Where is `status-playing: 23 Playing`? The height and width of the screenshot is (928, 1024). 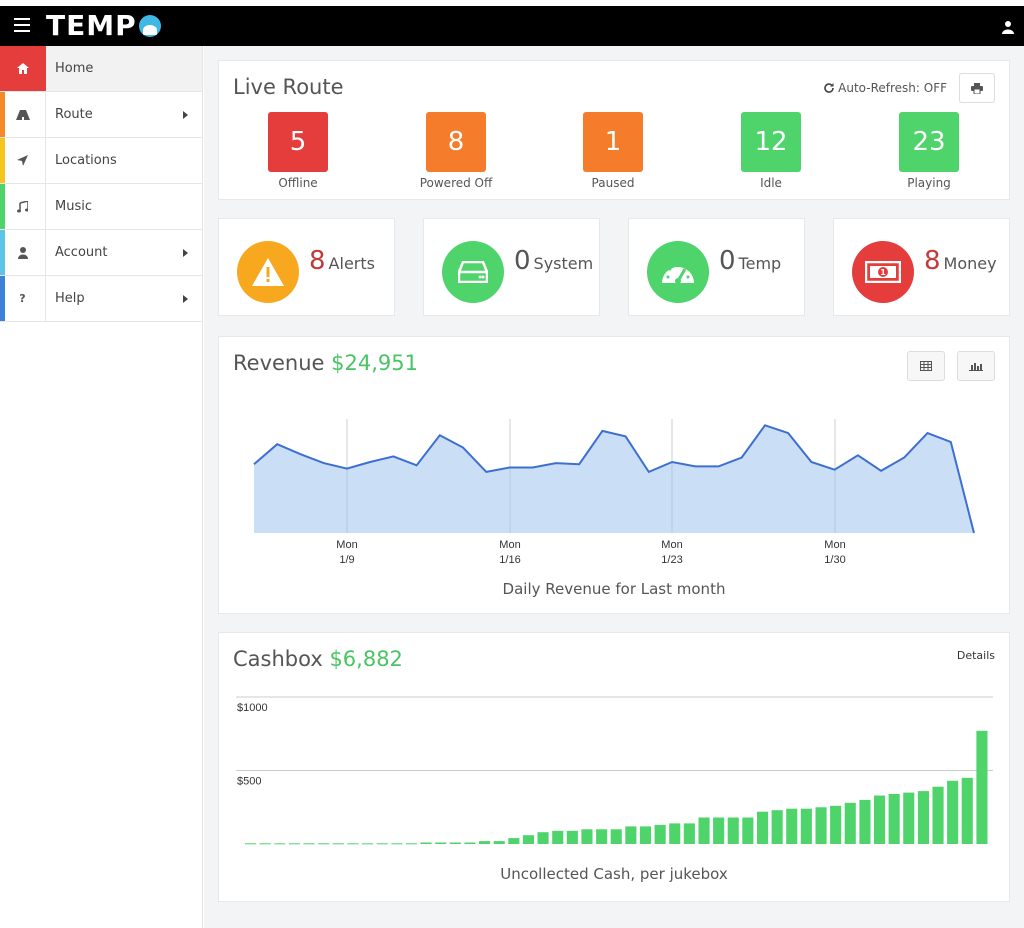
status-playing: 23 Playing is located at coordinates (929, 151).